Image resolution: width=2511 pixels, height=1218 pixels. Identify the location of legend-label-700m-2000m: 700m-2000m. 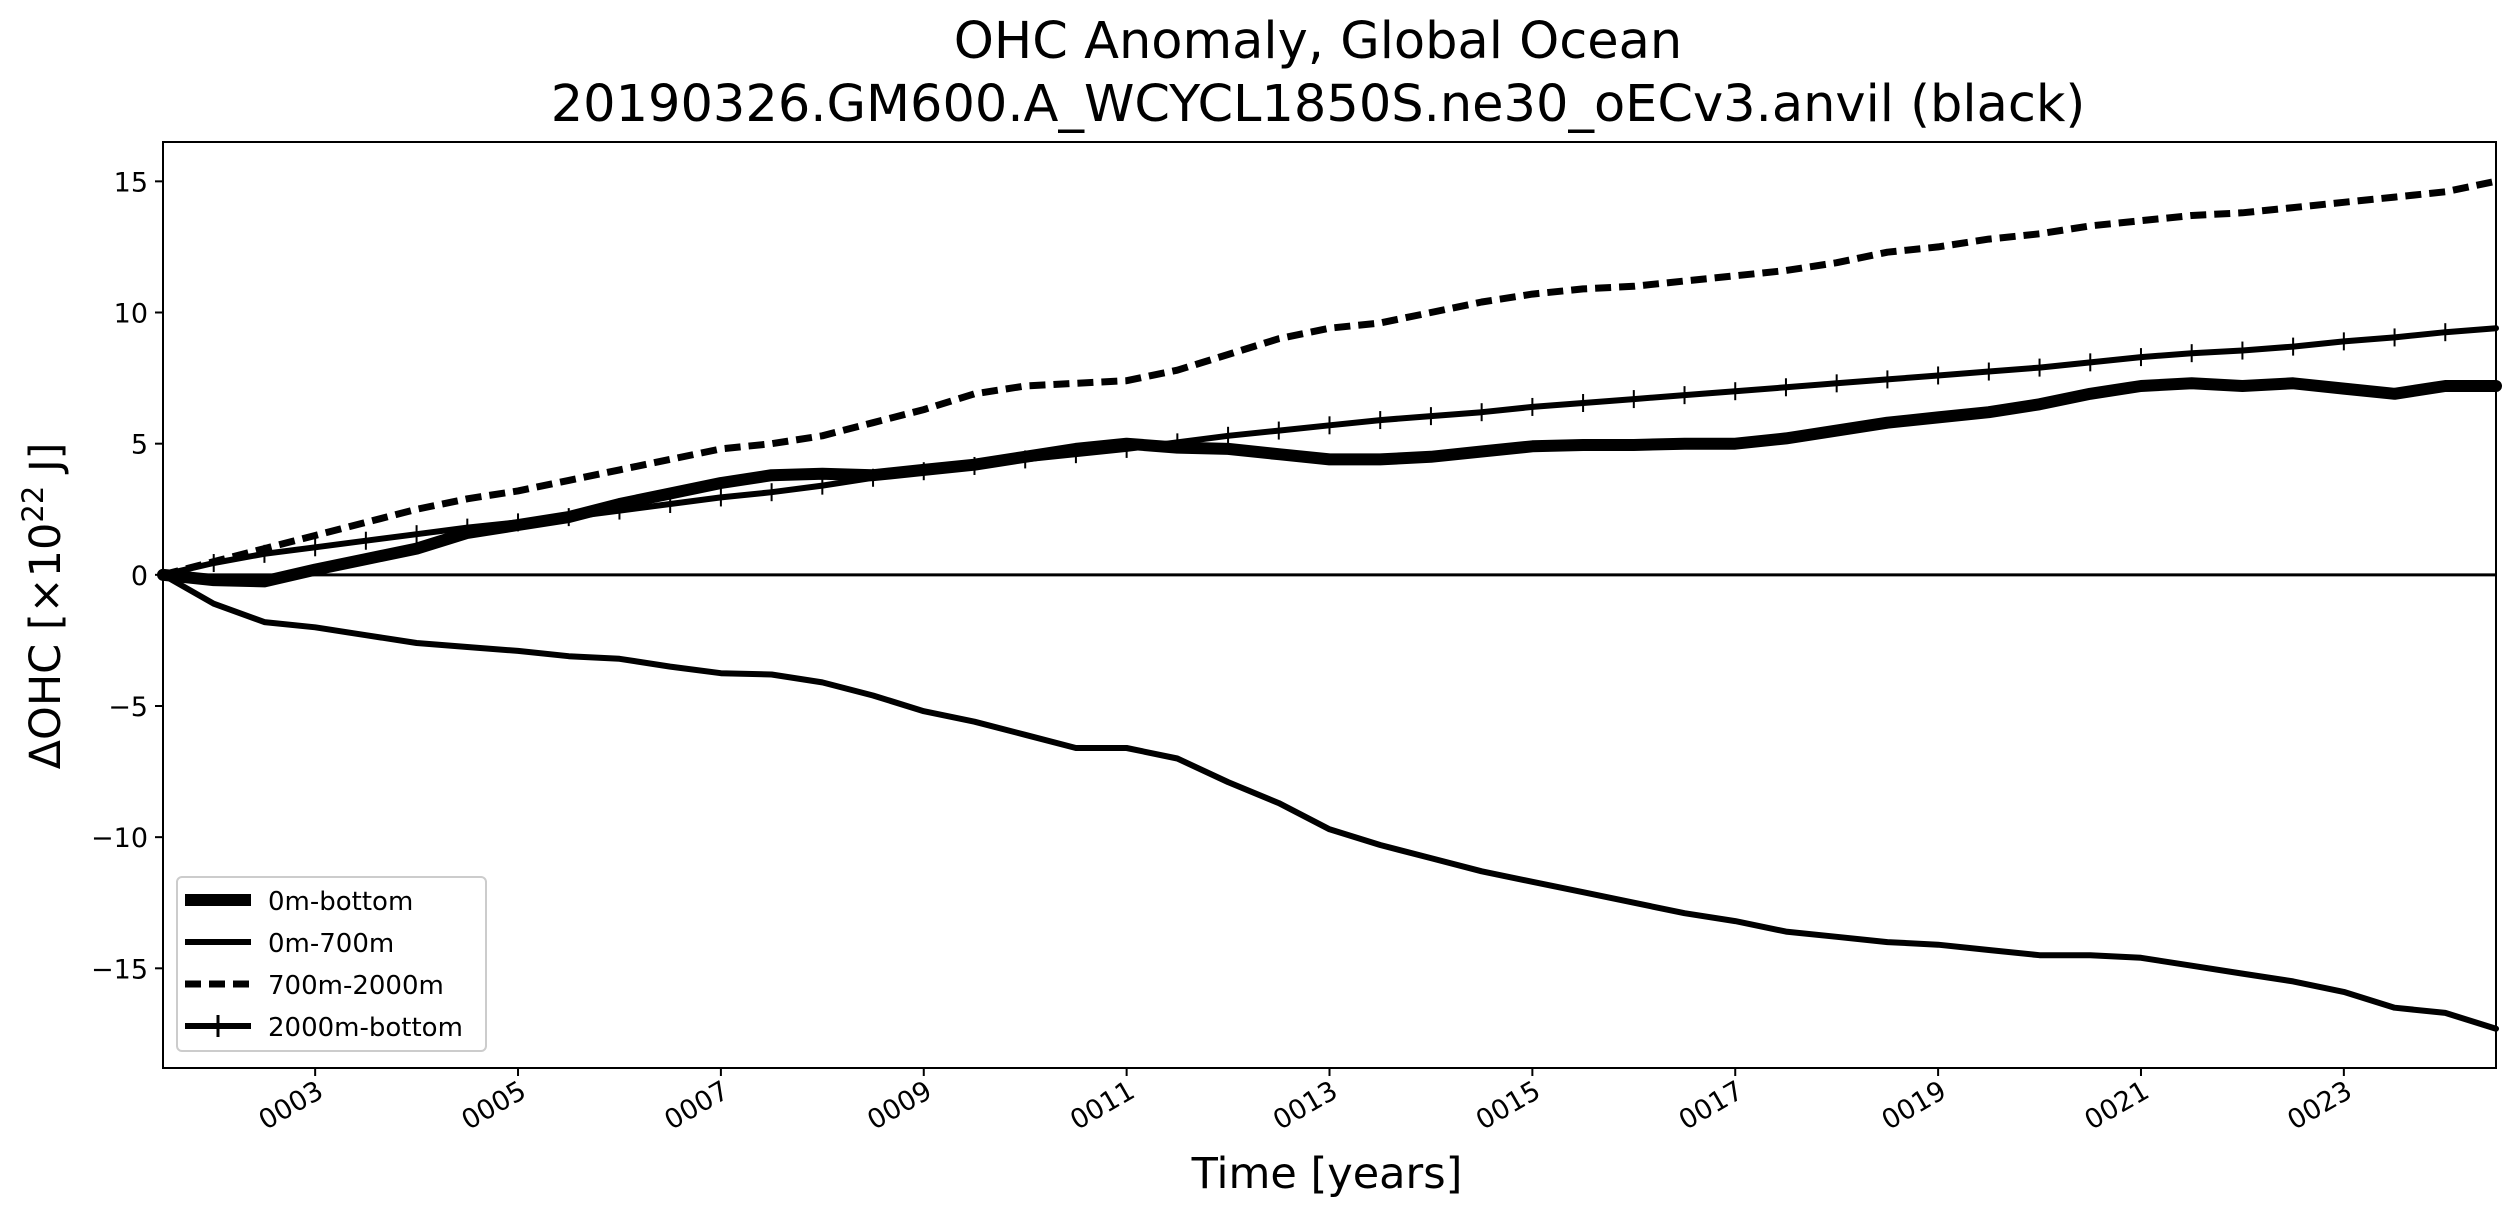
(356, 986).